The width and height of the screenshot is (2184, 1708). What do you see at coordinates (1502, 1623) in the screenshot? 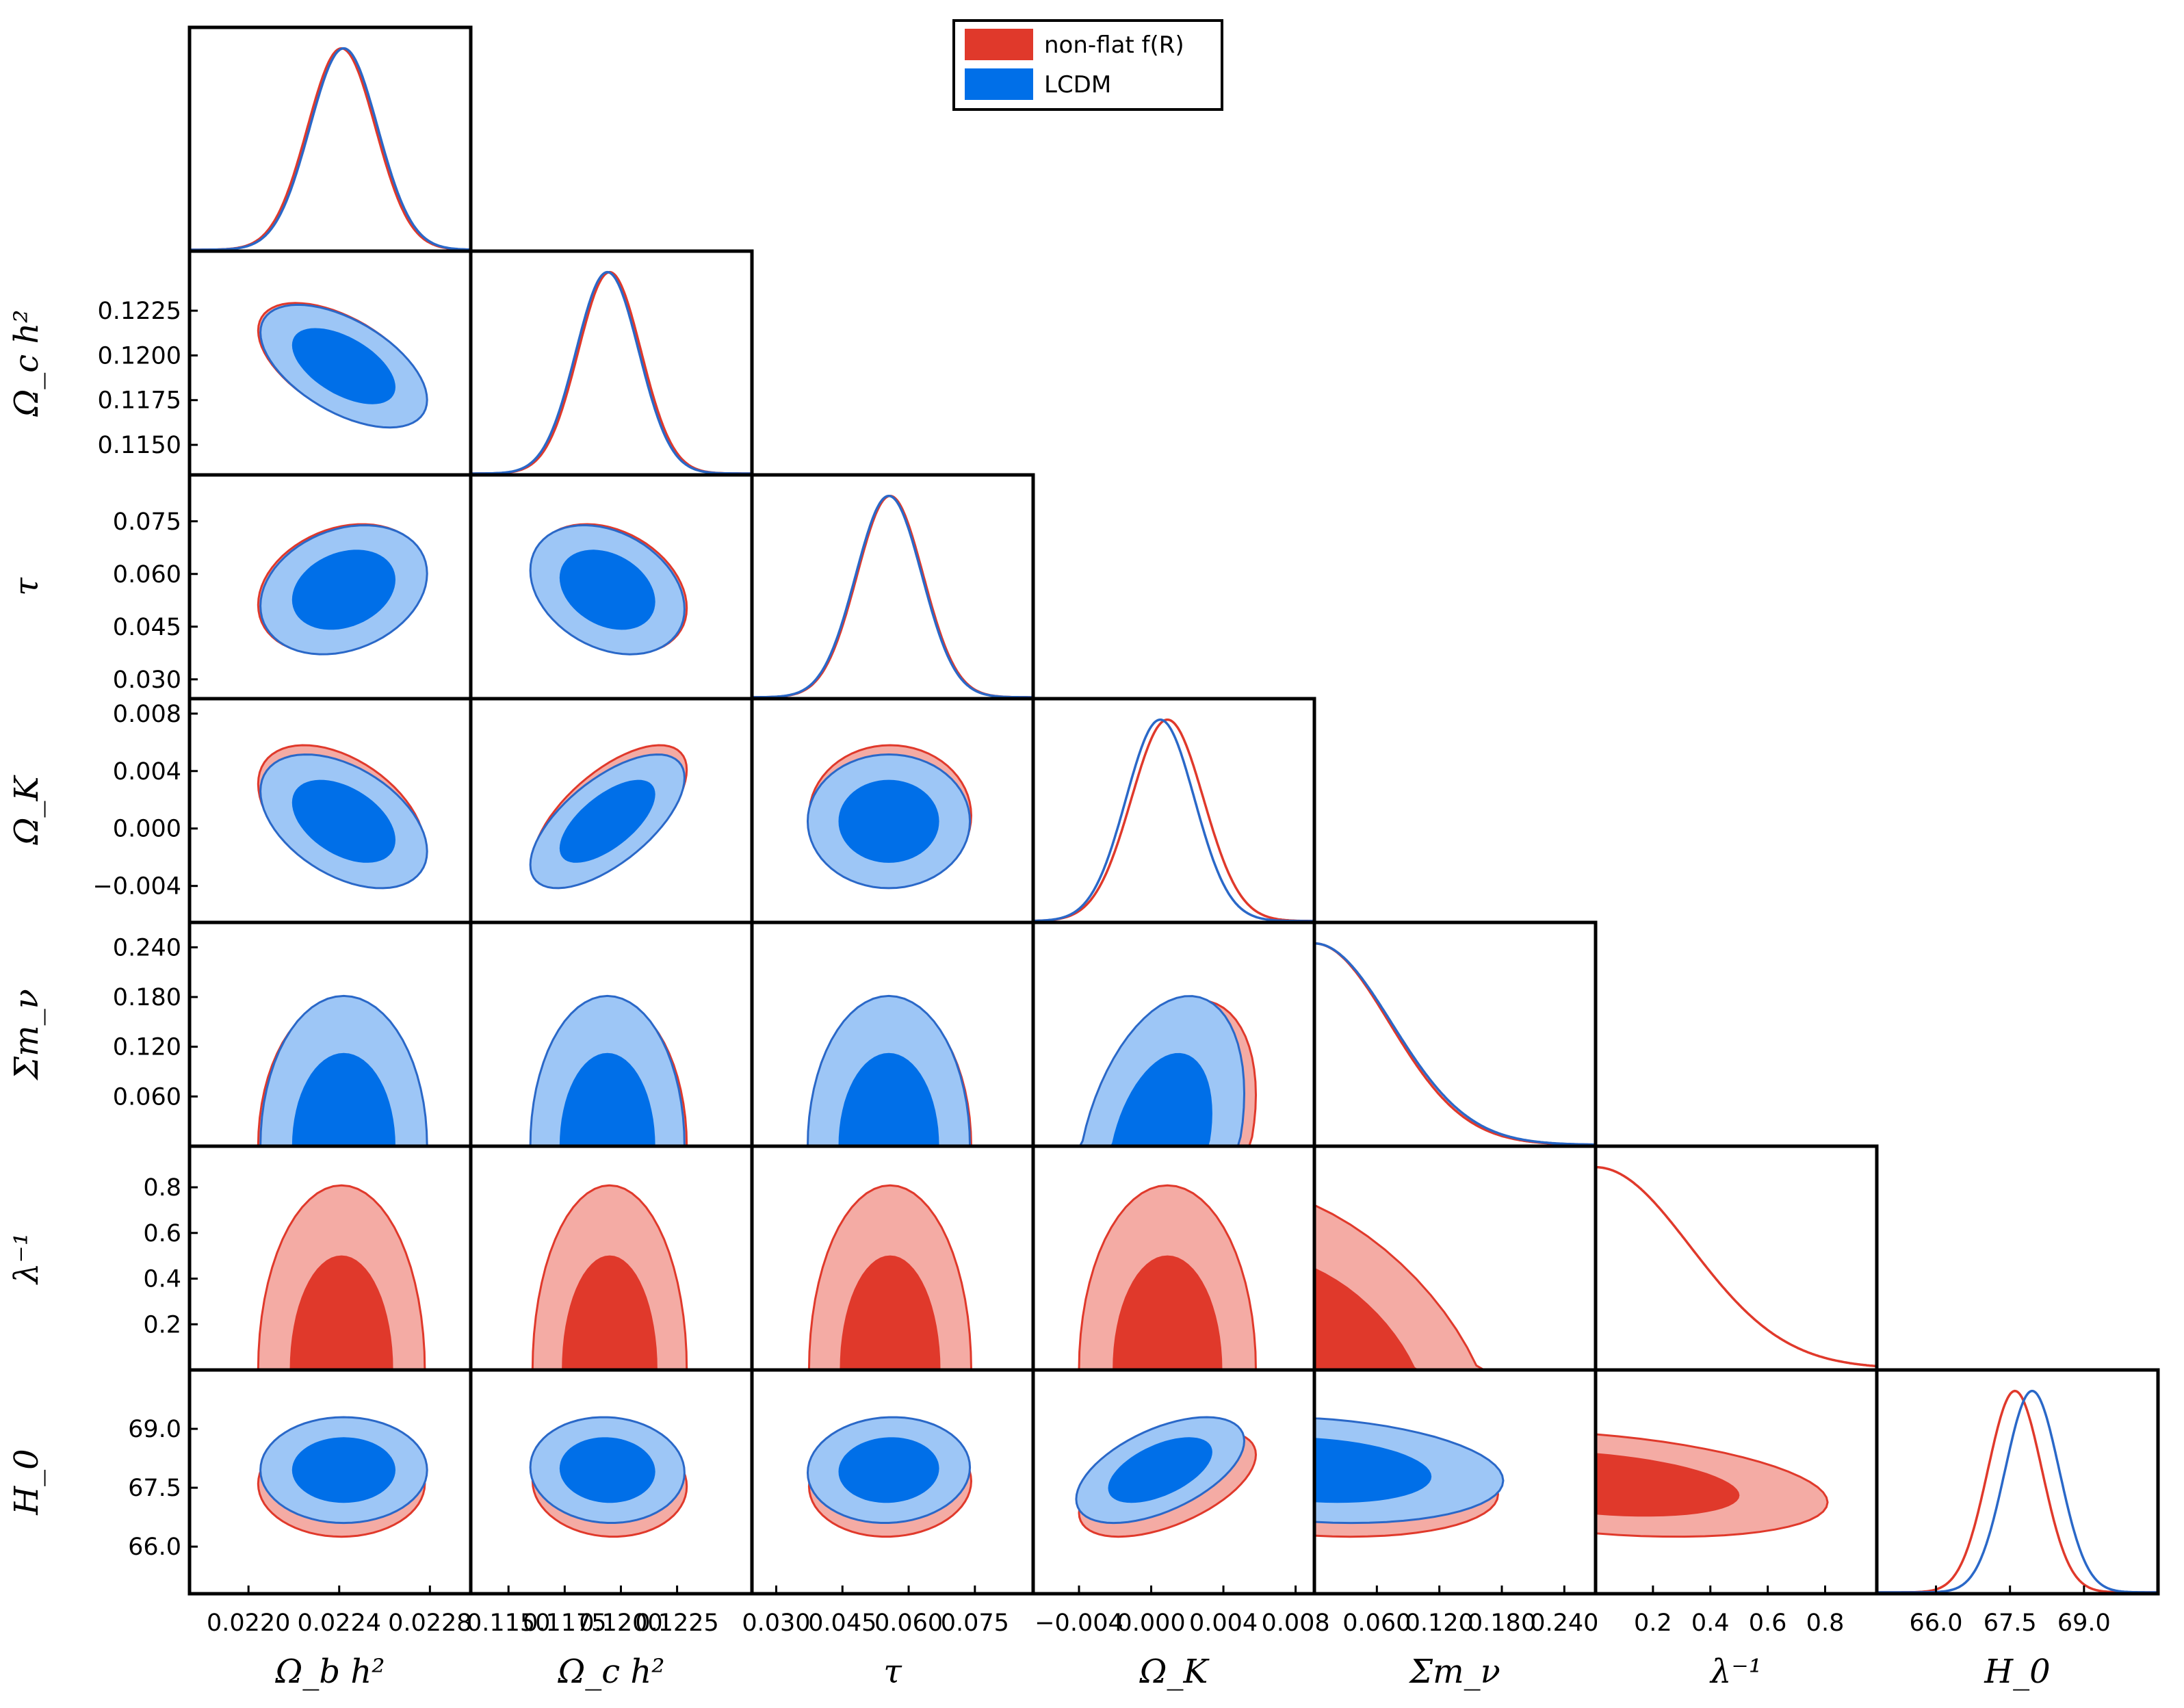
I see `x-tick-label: 0.180` at bounding box center [1502, 1623].